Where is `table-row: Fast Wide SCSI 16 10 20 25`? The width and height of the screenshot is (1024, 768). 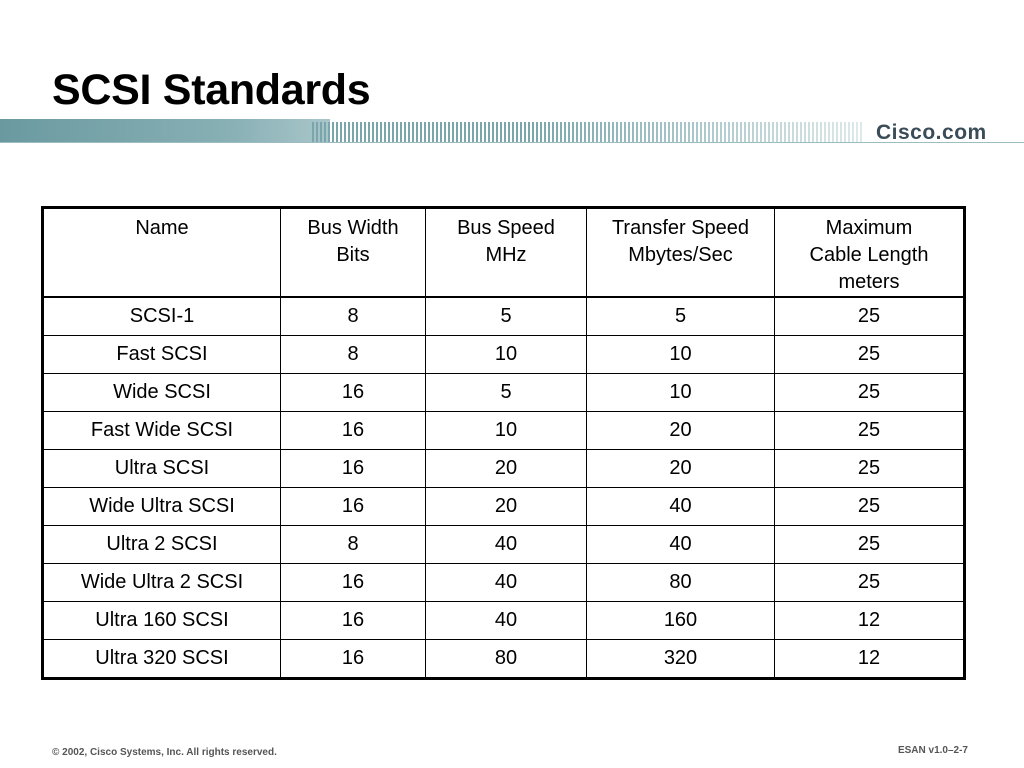 table-row: Fast Wide SCSI 16 10 20 25 is located at coordinates (503, 430).